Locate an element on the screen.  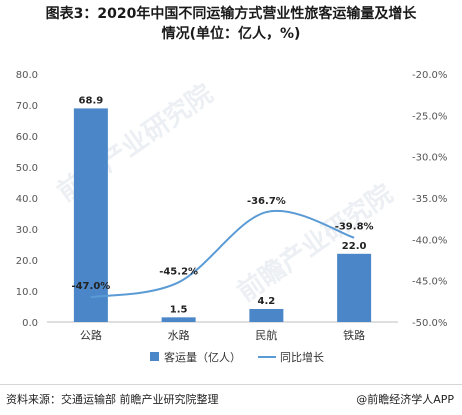
legend-bar-swatch is located at coordinates (154, 356).